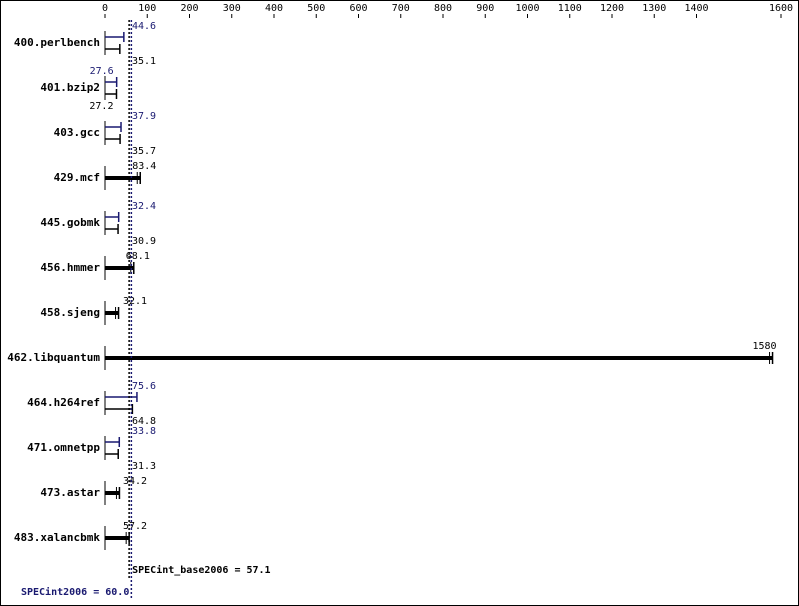  What do you see at coordinates (443, 8) in the screenshot?
I see `x-tick-label: 800` at bounding box center [443, 8].